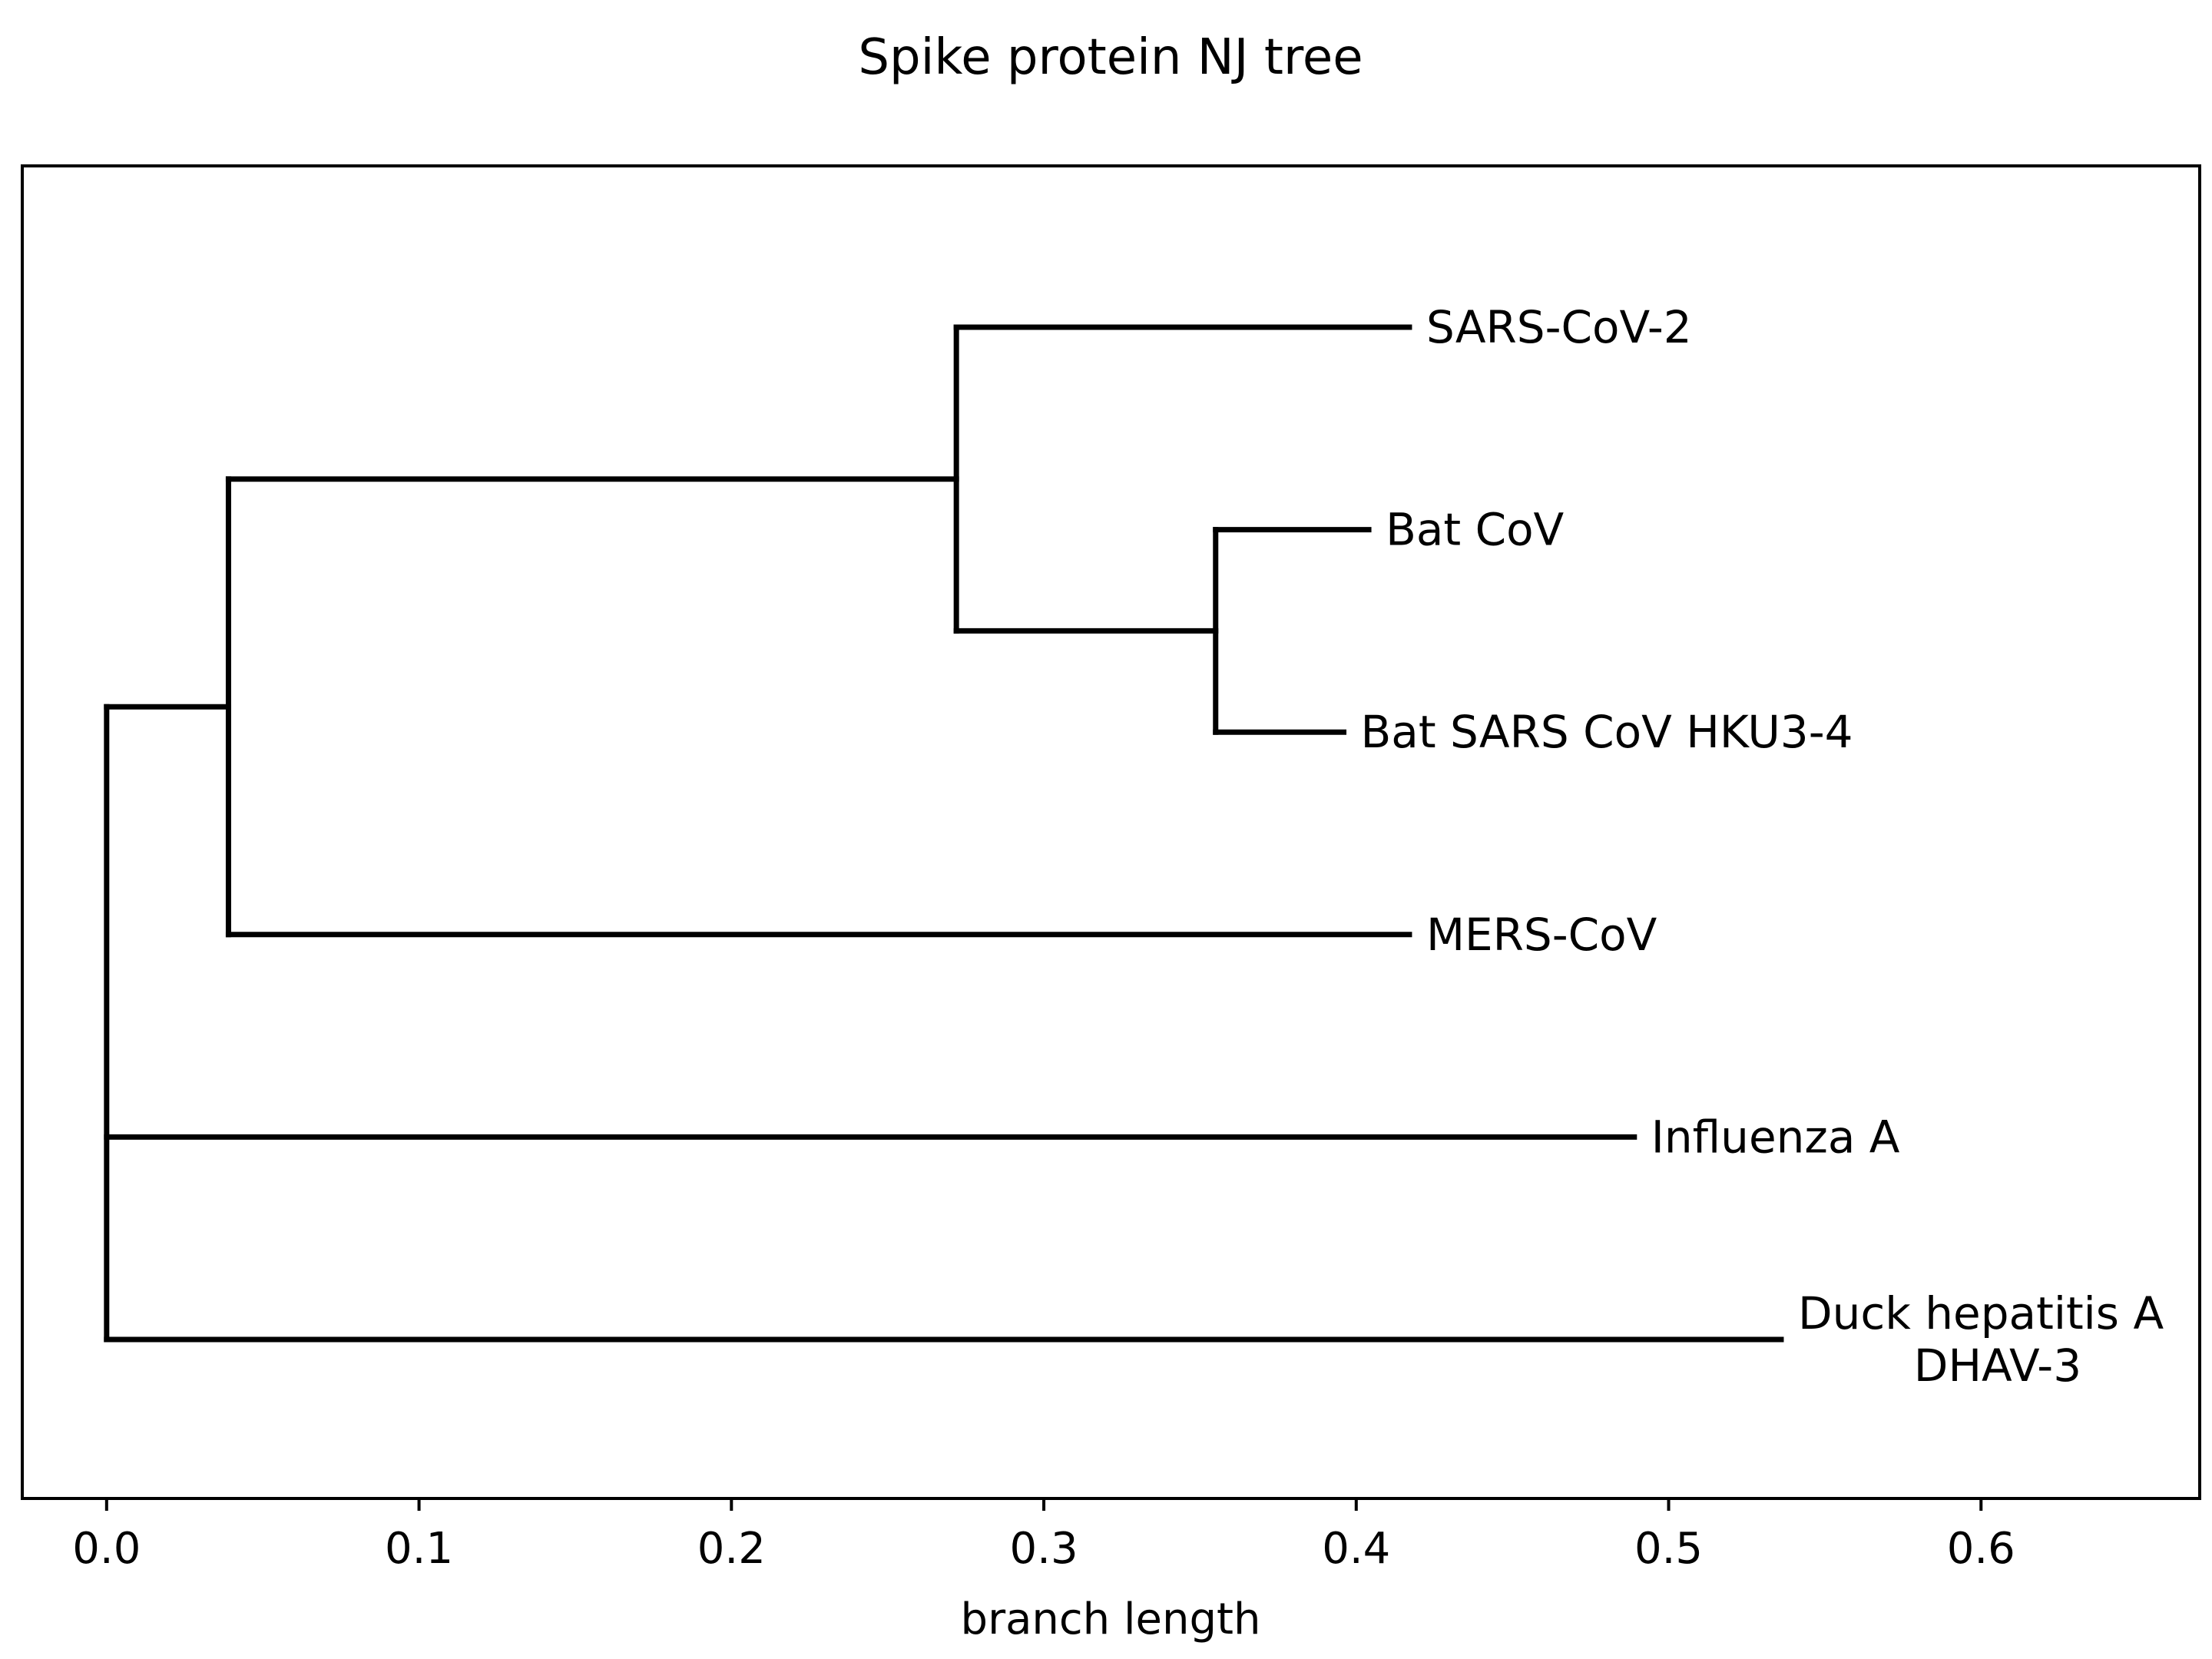 The image size is (2212, 1659). What do you see at coordinates (1559, 327) in the screenshot?
I see `leaf-label-sars2: SARS-CoV-2` at bounding box center [1559, 327].